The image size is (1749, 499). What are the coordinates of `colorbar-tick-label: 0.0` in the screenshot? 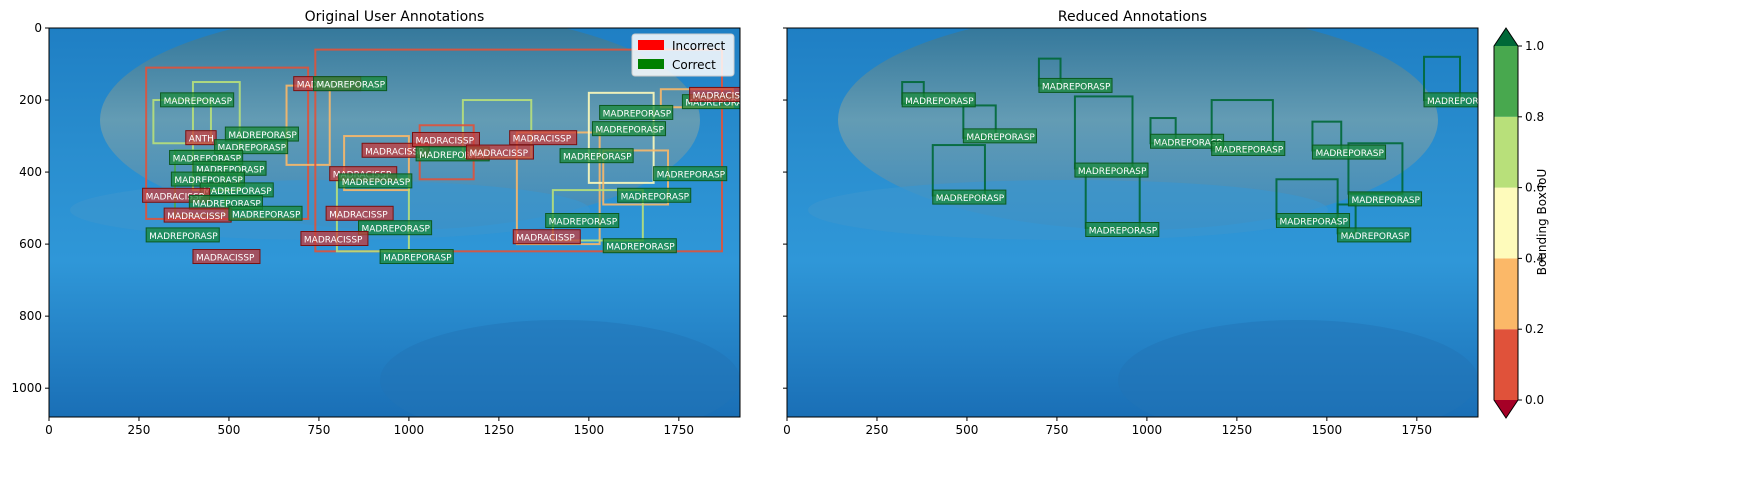 It's located at (1534, 400).